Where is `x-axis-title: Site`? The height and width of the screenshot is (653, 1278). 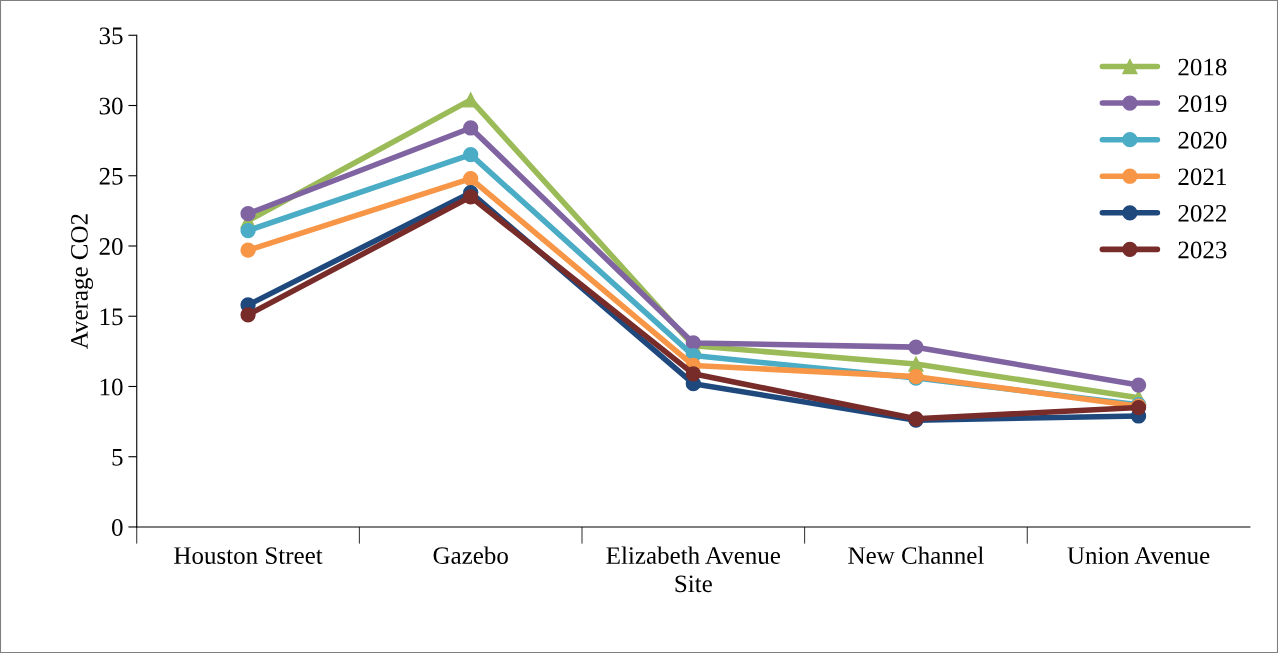
x-axis-title: Site is located at coordinates (693, 584).